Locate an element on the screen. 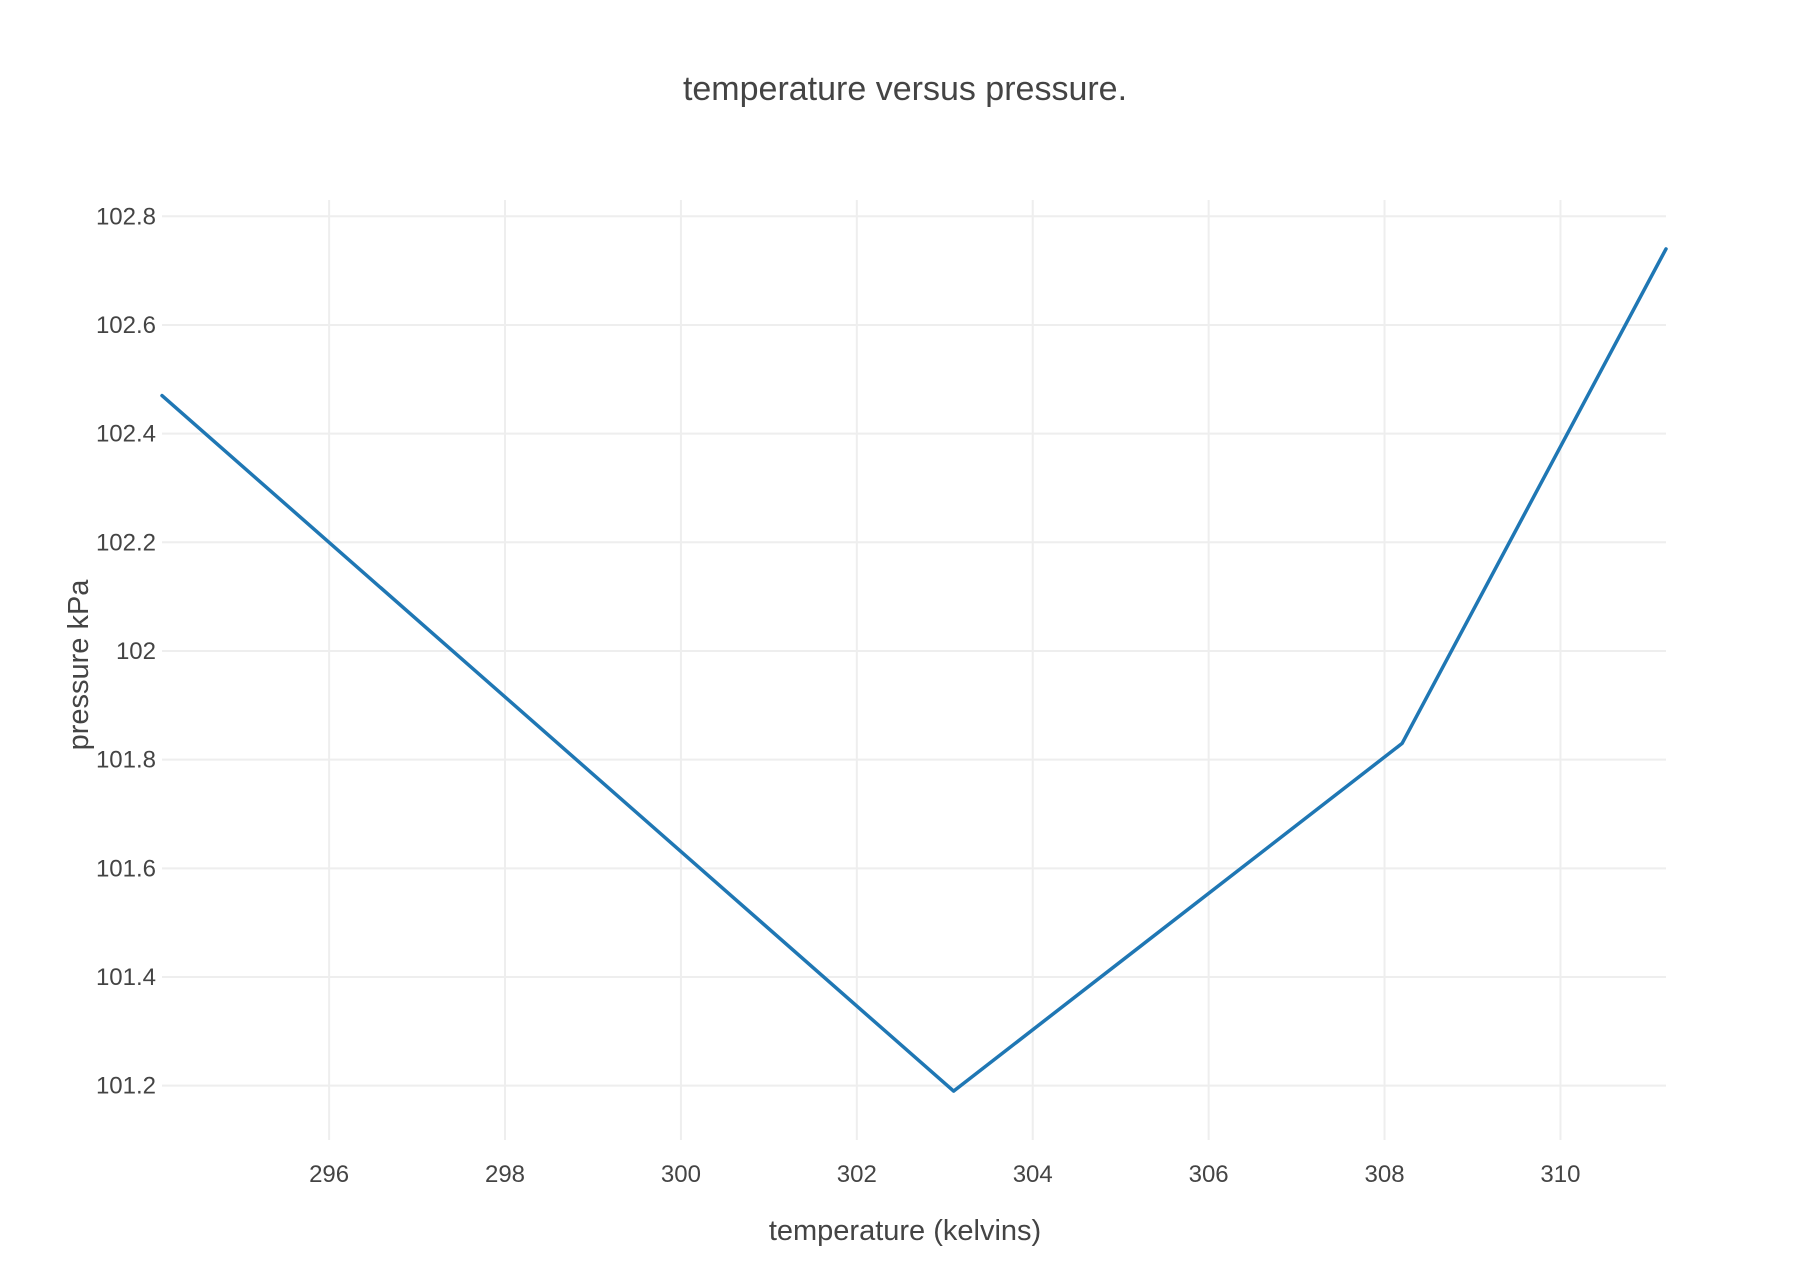 This screenshot has width=1810, height=1284. y-tick-label: 102.6 is located at coordinates (126, 325).